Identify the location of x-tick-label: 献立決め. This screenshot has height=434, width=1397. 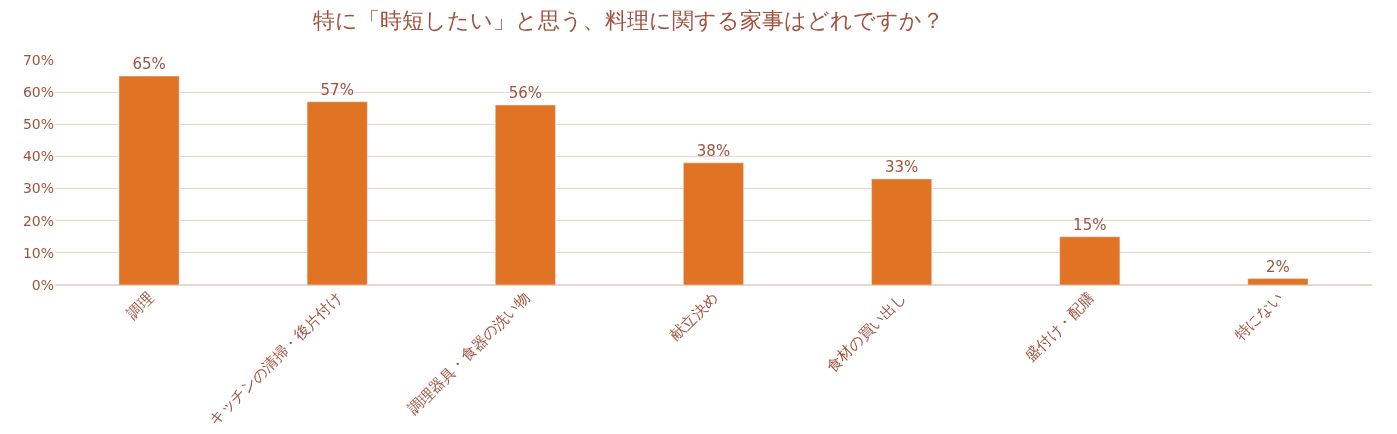
(694, 316).